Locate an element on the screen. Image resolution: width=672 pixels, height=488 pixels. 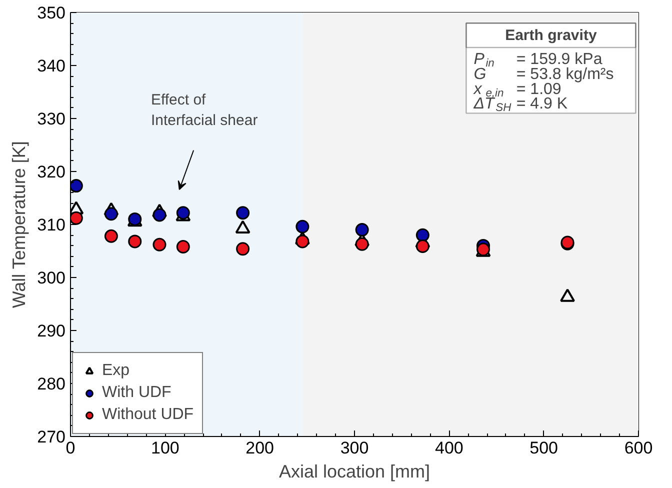
x-tick-label: 500 is located at coordinates (544, 448).